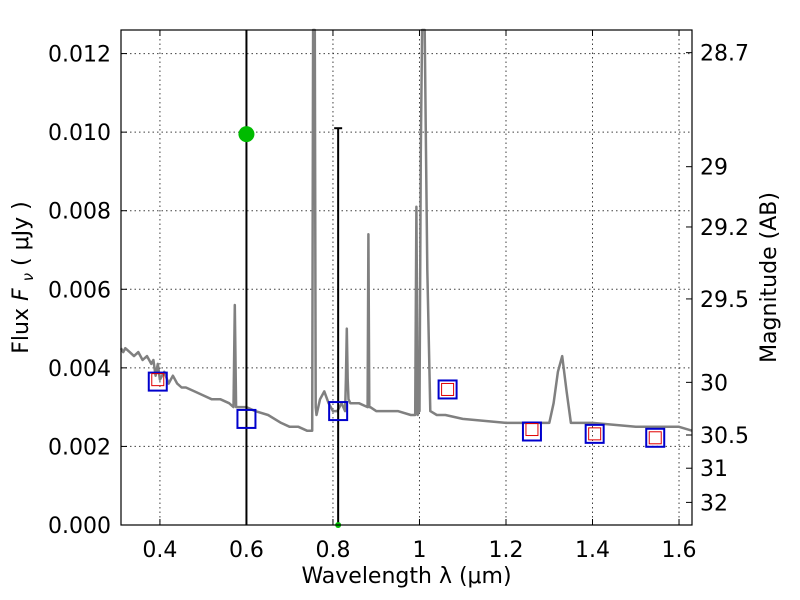 This screenshot has width=800, height=600. Describe the element at coordinates (724, 228) in the screenshot. I see `magnitude-tick-label: 29.2` at that location.